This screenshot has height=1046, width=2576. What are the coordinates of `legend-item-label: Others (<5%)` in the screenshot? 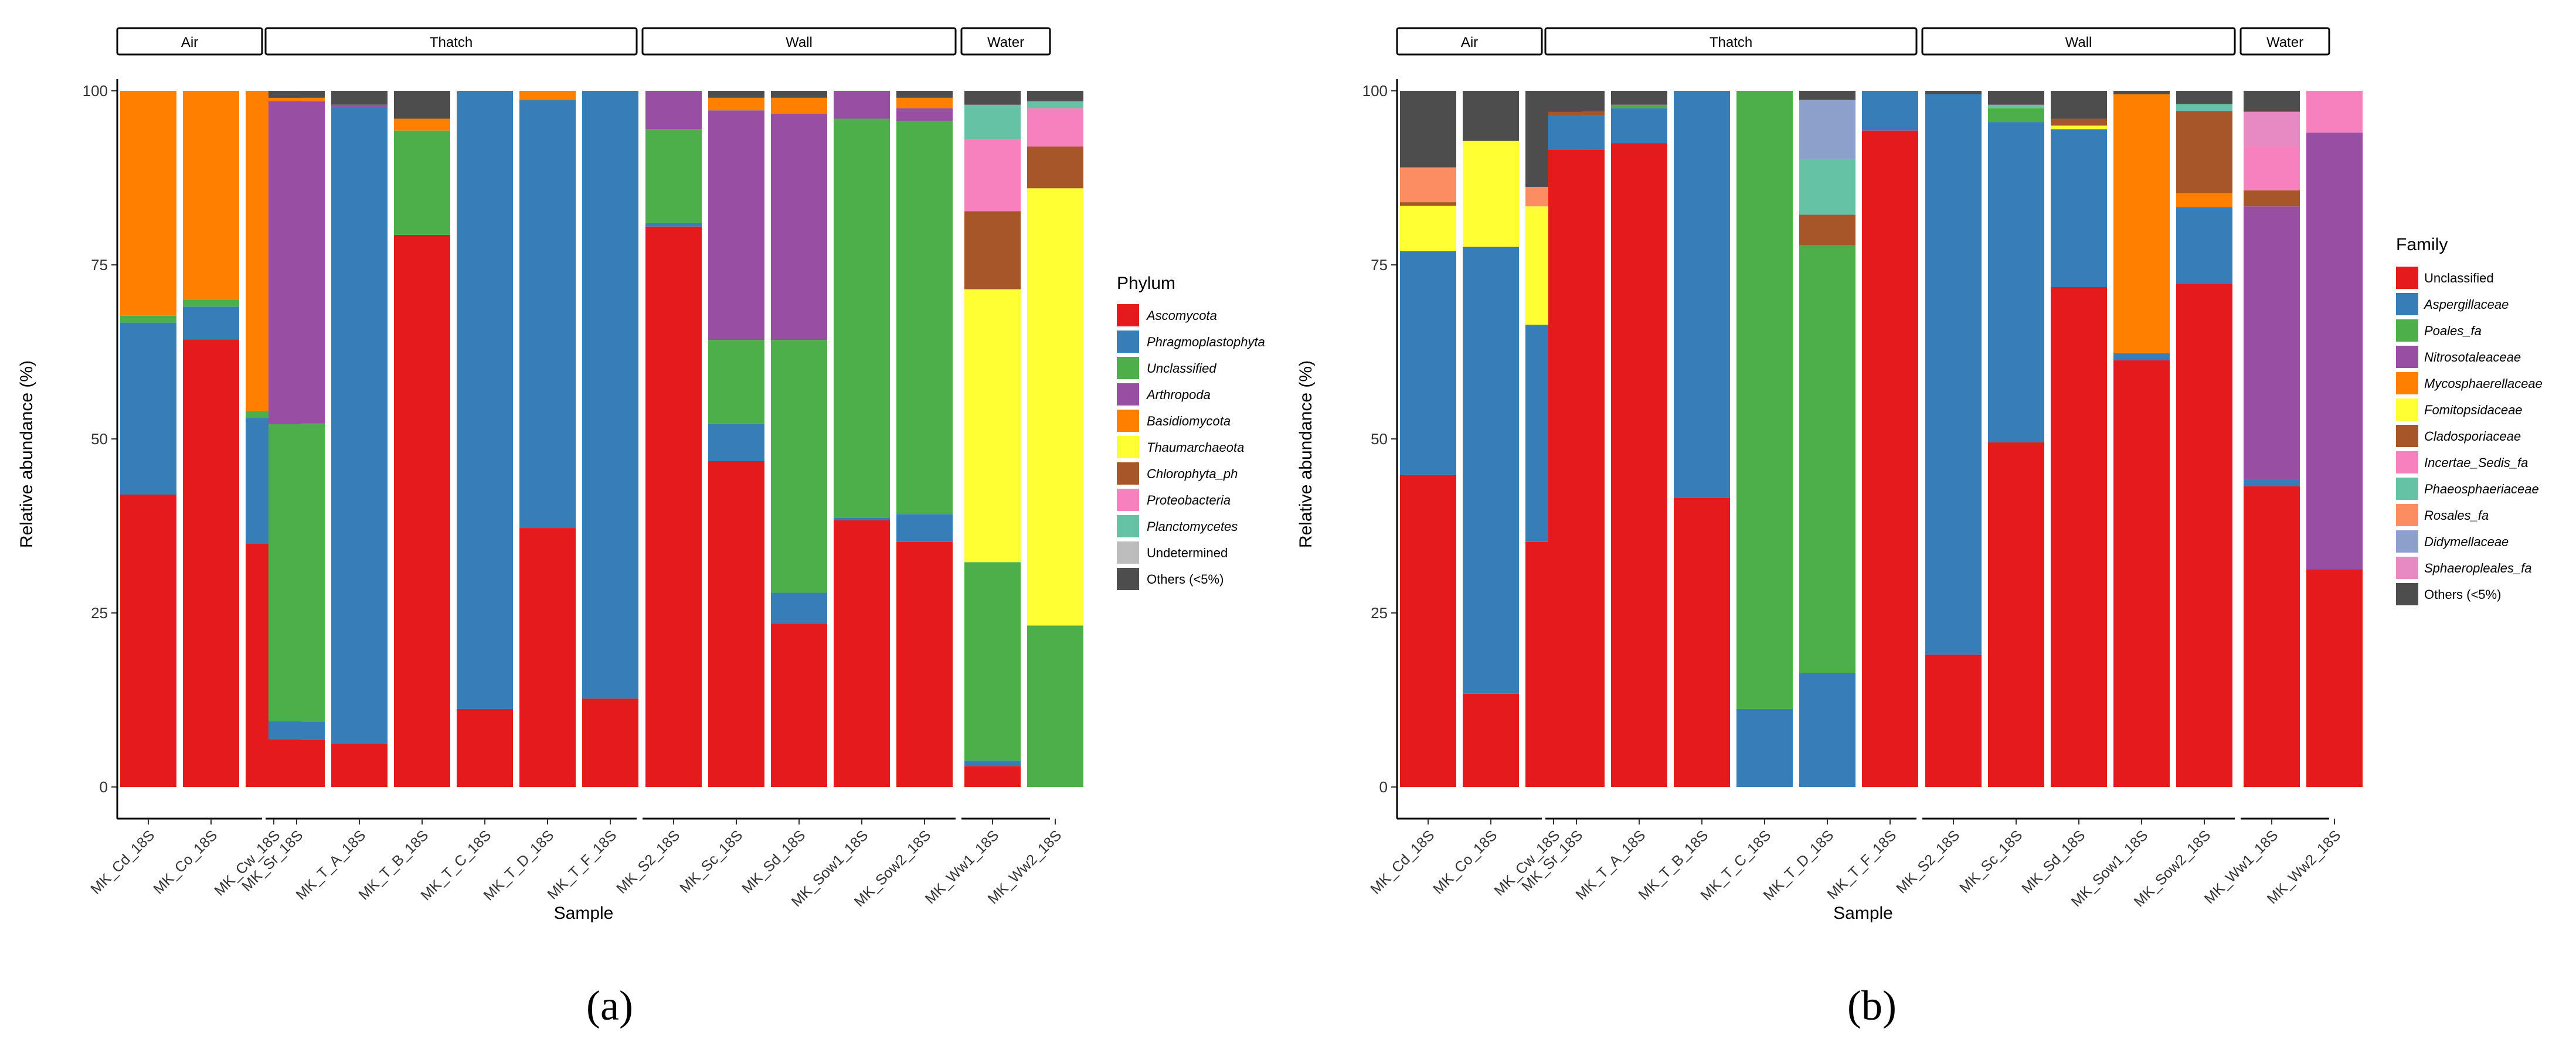 It's located at (2463, 594).